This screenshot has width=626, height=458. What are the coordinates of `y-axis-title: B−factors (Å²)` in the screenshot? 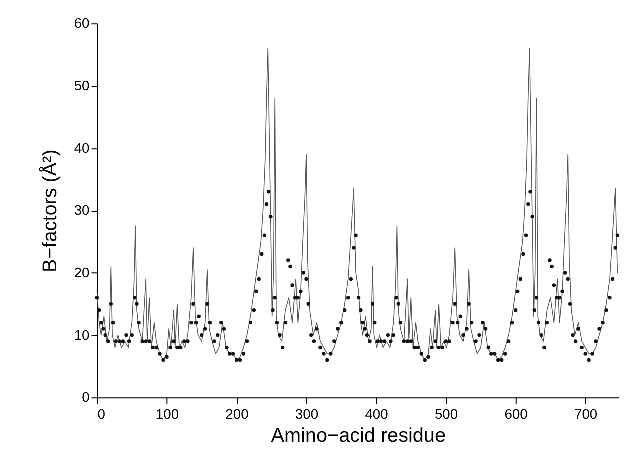 It's located at (50, 211).